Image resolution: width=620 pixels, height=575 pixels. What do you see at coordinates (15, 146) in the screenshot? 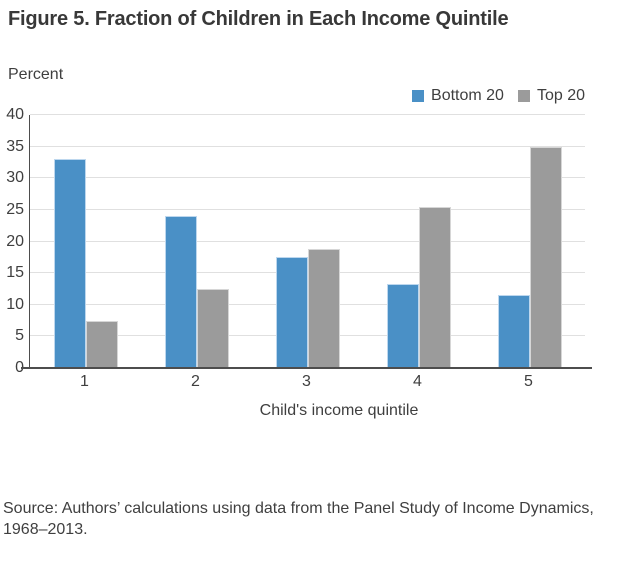
I see `y-tick-label-35: 35` at bounding box center [15, 146].